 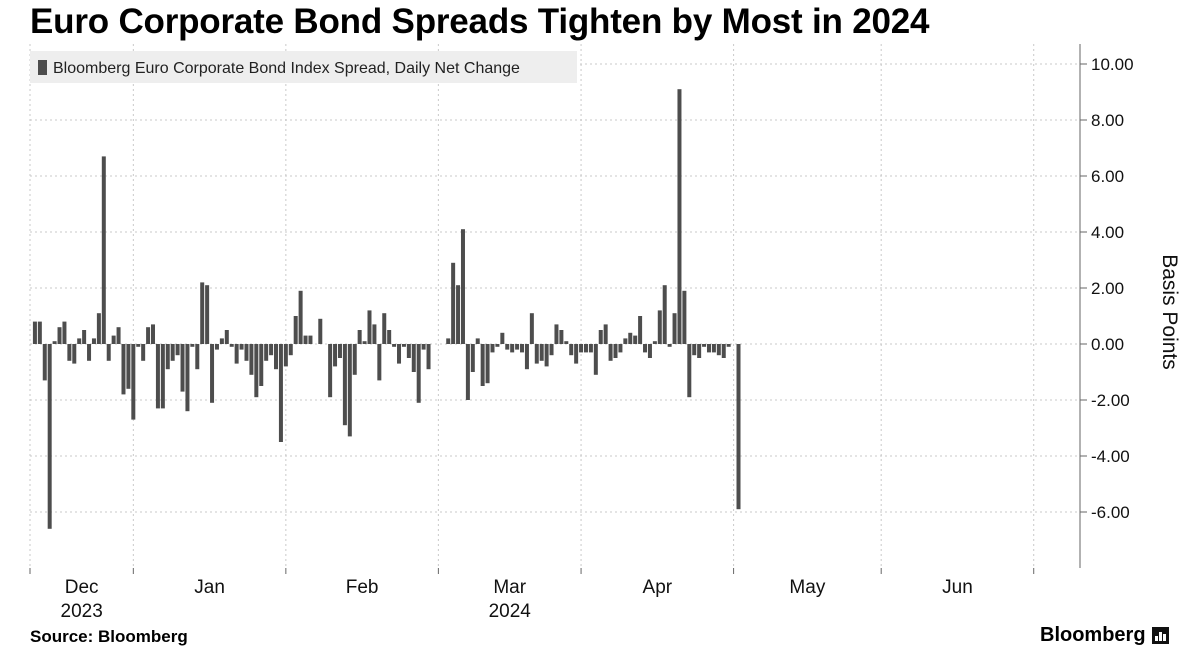 What do you see at coordinates (1107, 288) in the screenshot?
I see `y-tick-label: 2.00` at bounding box center [1107, 288].